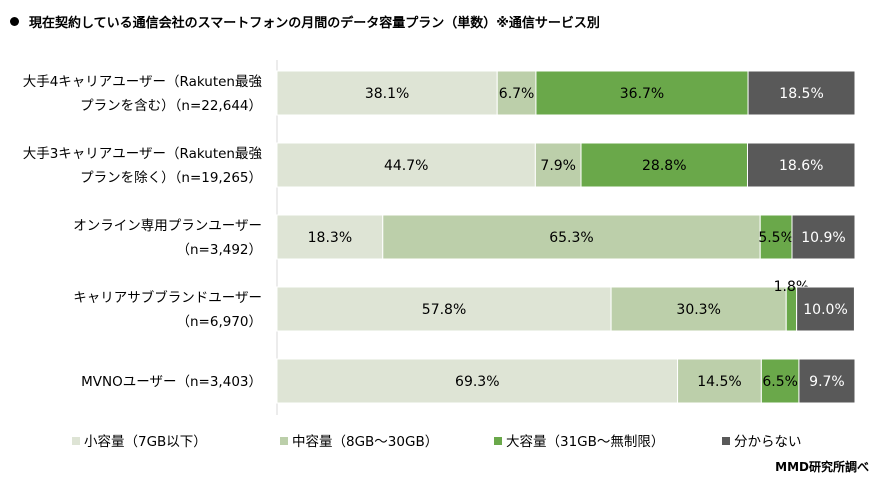 The image size is (881, 483). I want to click on category-label: プランを含む）（n=22,644）, so click(171, 106).